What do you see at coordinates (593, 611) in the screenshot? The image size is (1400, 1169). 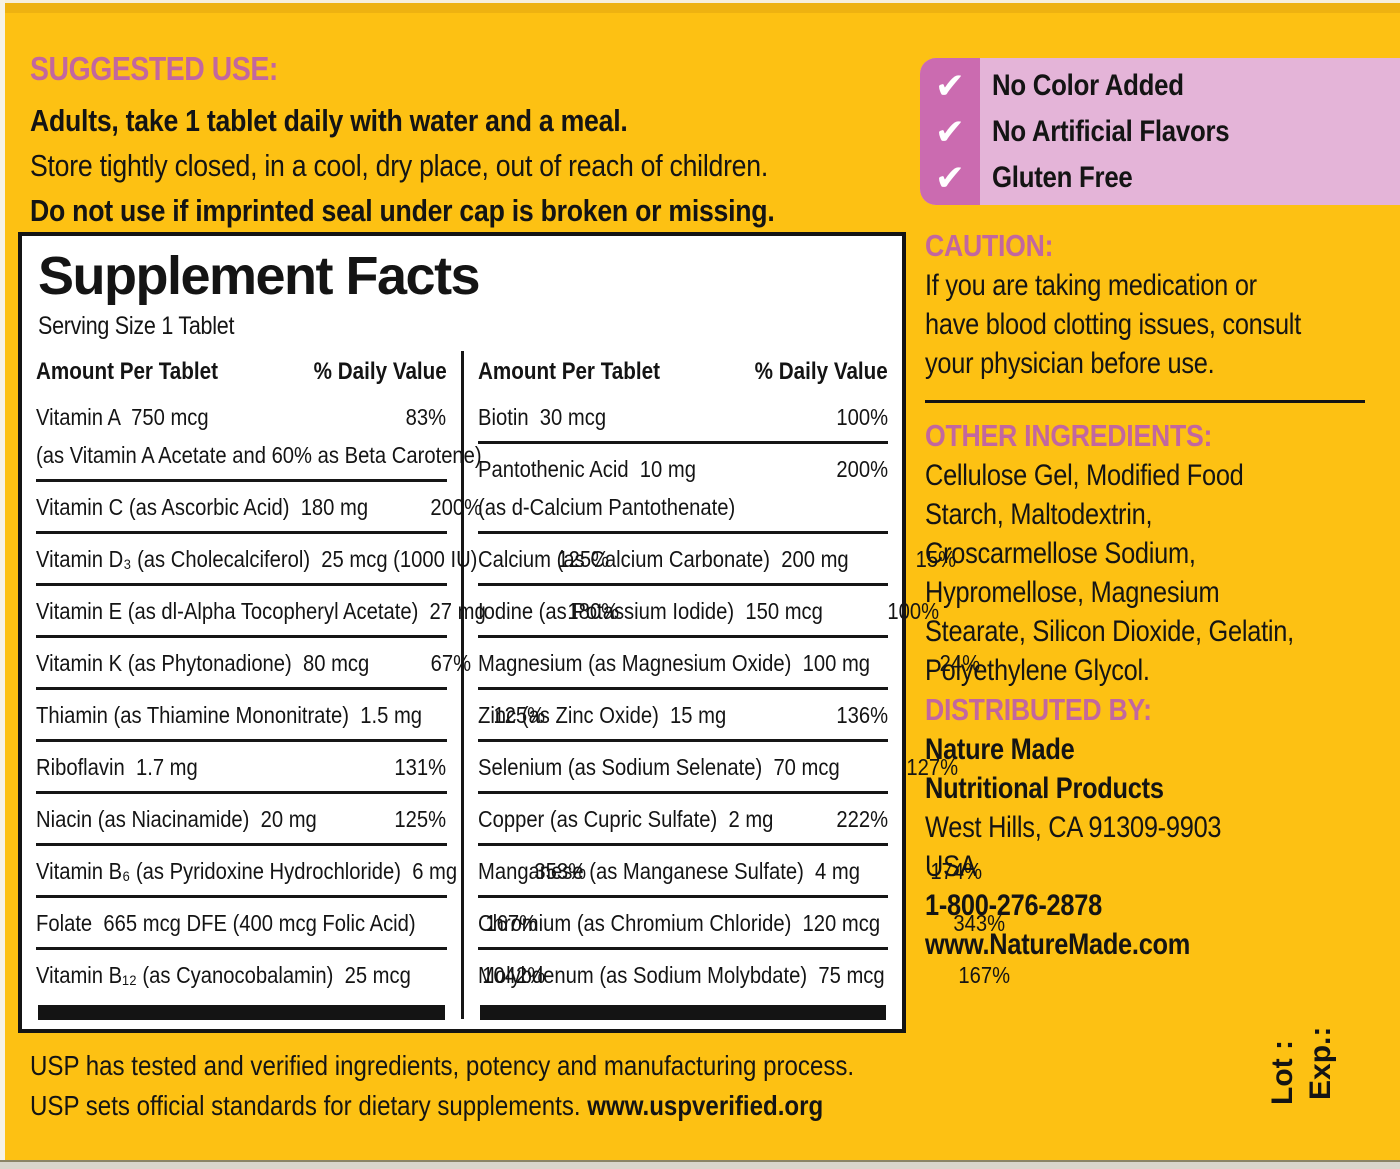 I see `daily-value: 180%` at bounding box center [593, 611].